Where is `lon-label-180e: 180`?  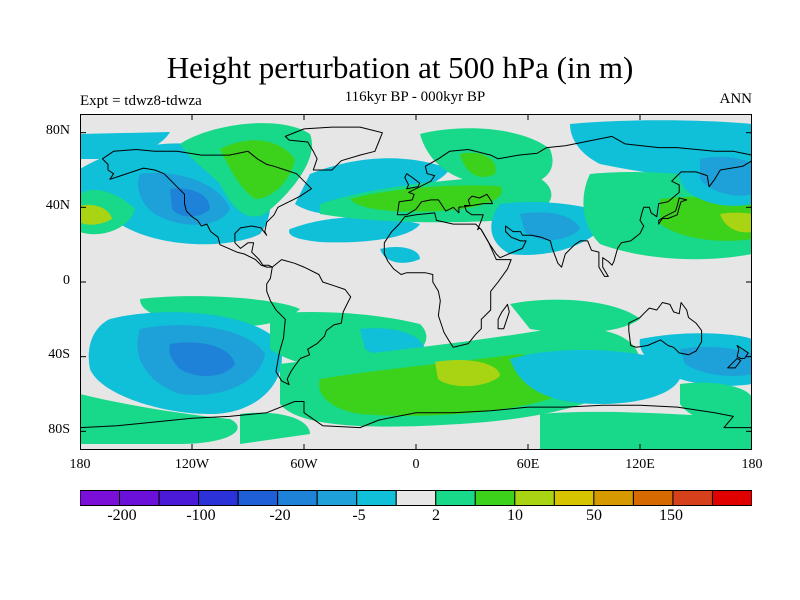 lon-label-180e: 180 is located at coordinates (752, 464).